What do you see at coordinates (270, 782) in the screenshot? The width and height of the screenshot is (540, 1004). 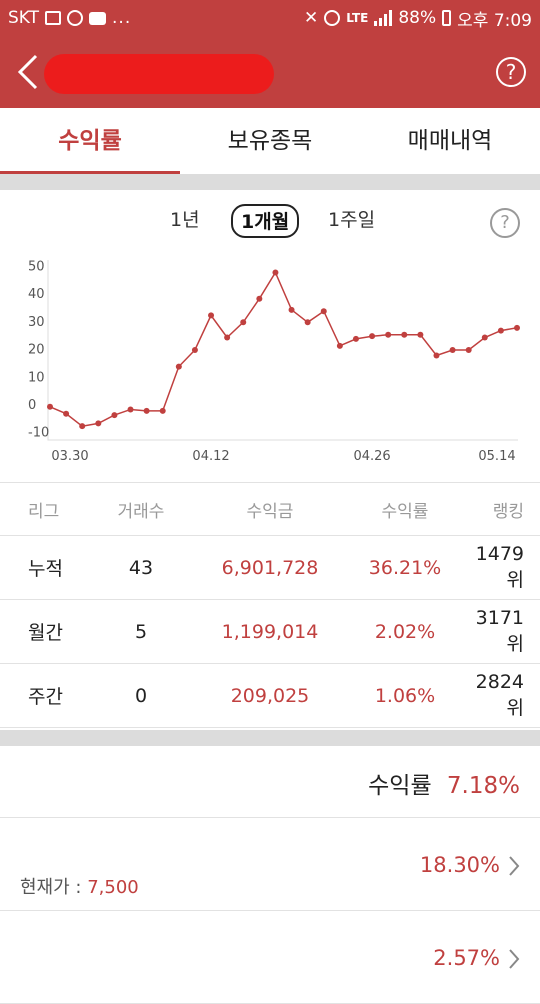 I see `return-summary: 수익률 7.18%` at bounding box center [270, 782].